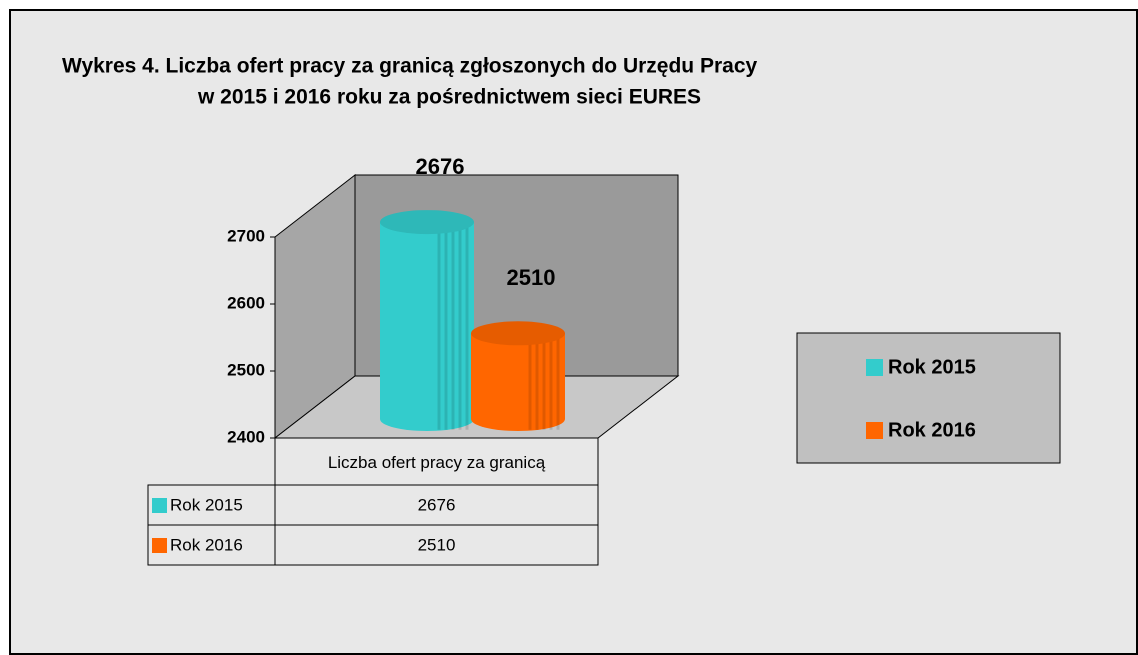 The height and width of the screenshot is (655, 1138). Describe the element at coordinates (246, 302) in the screenshot. I see `y-tick-label: 2600` at that location.